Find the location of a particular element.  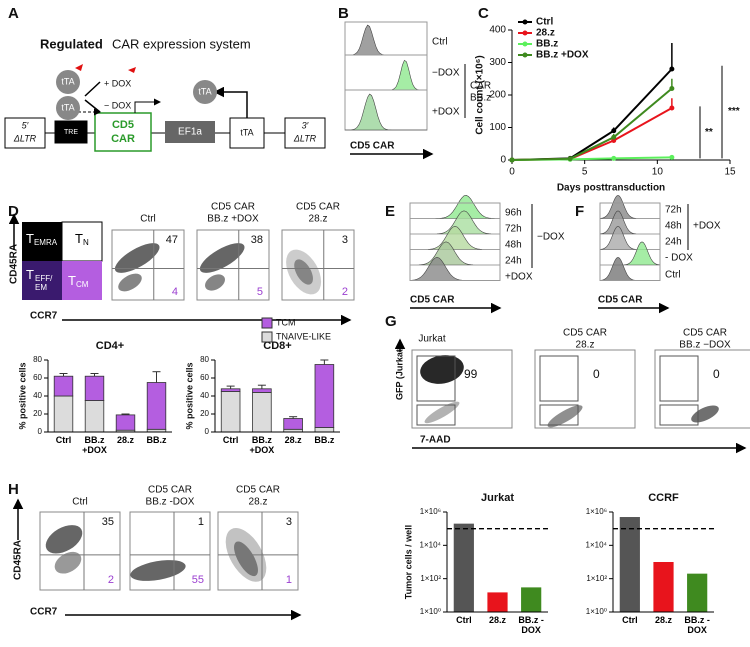

construct-diagram is located at coordinates (165, 108).